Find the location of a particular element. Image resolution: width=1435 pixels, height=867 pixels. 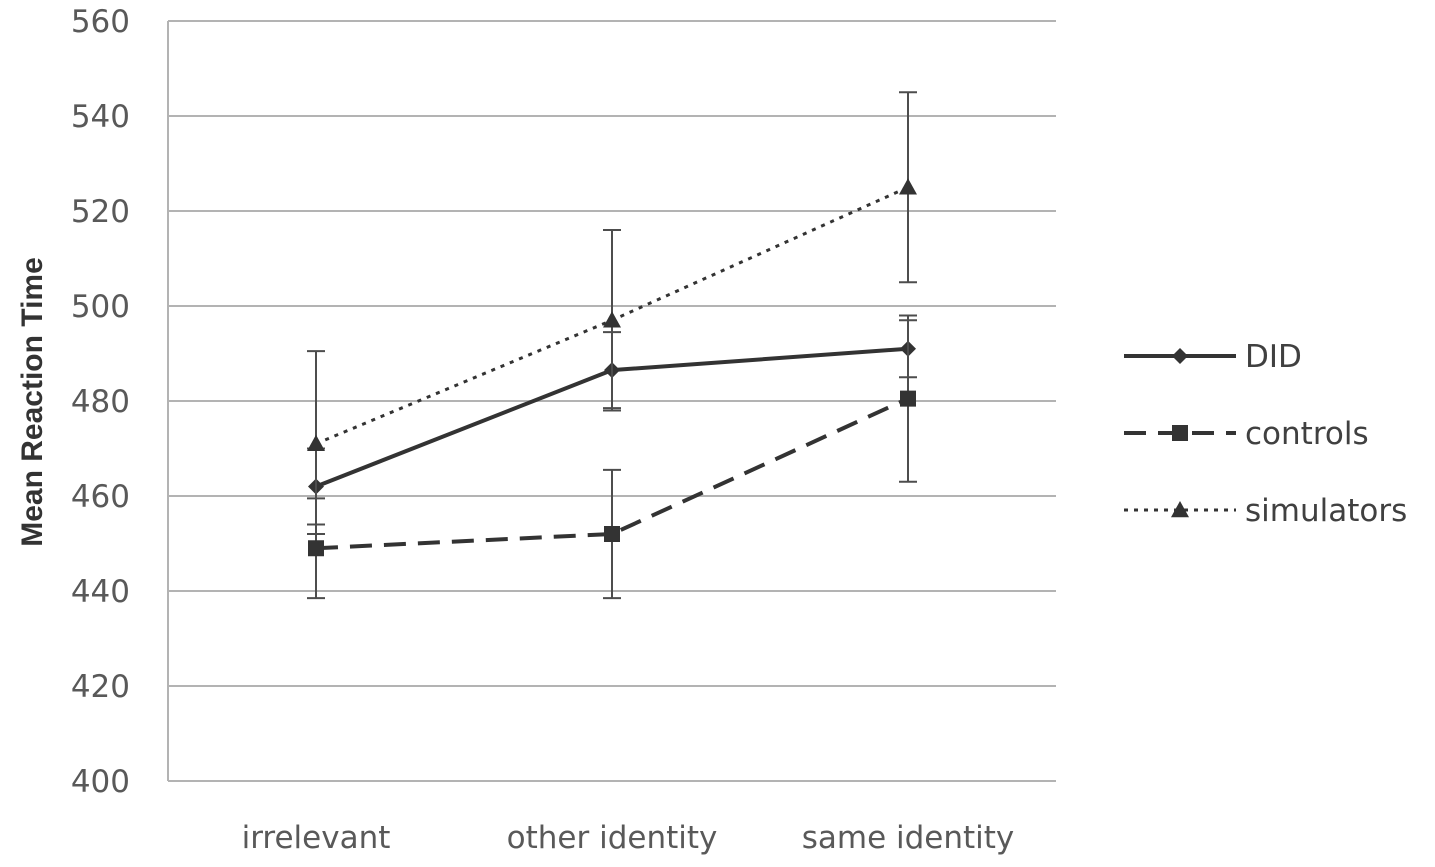

y-tick-label: 560 is located at coordinates (100, 22).